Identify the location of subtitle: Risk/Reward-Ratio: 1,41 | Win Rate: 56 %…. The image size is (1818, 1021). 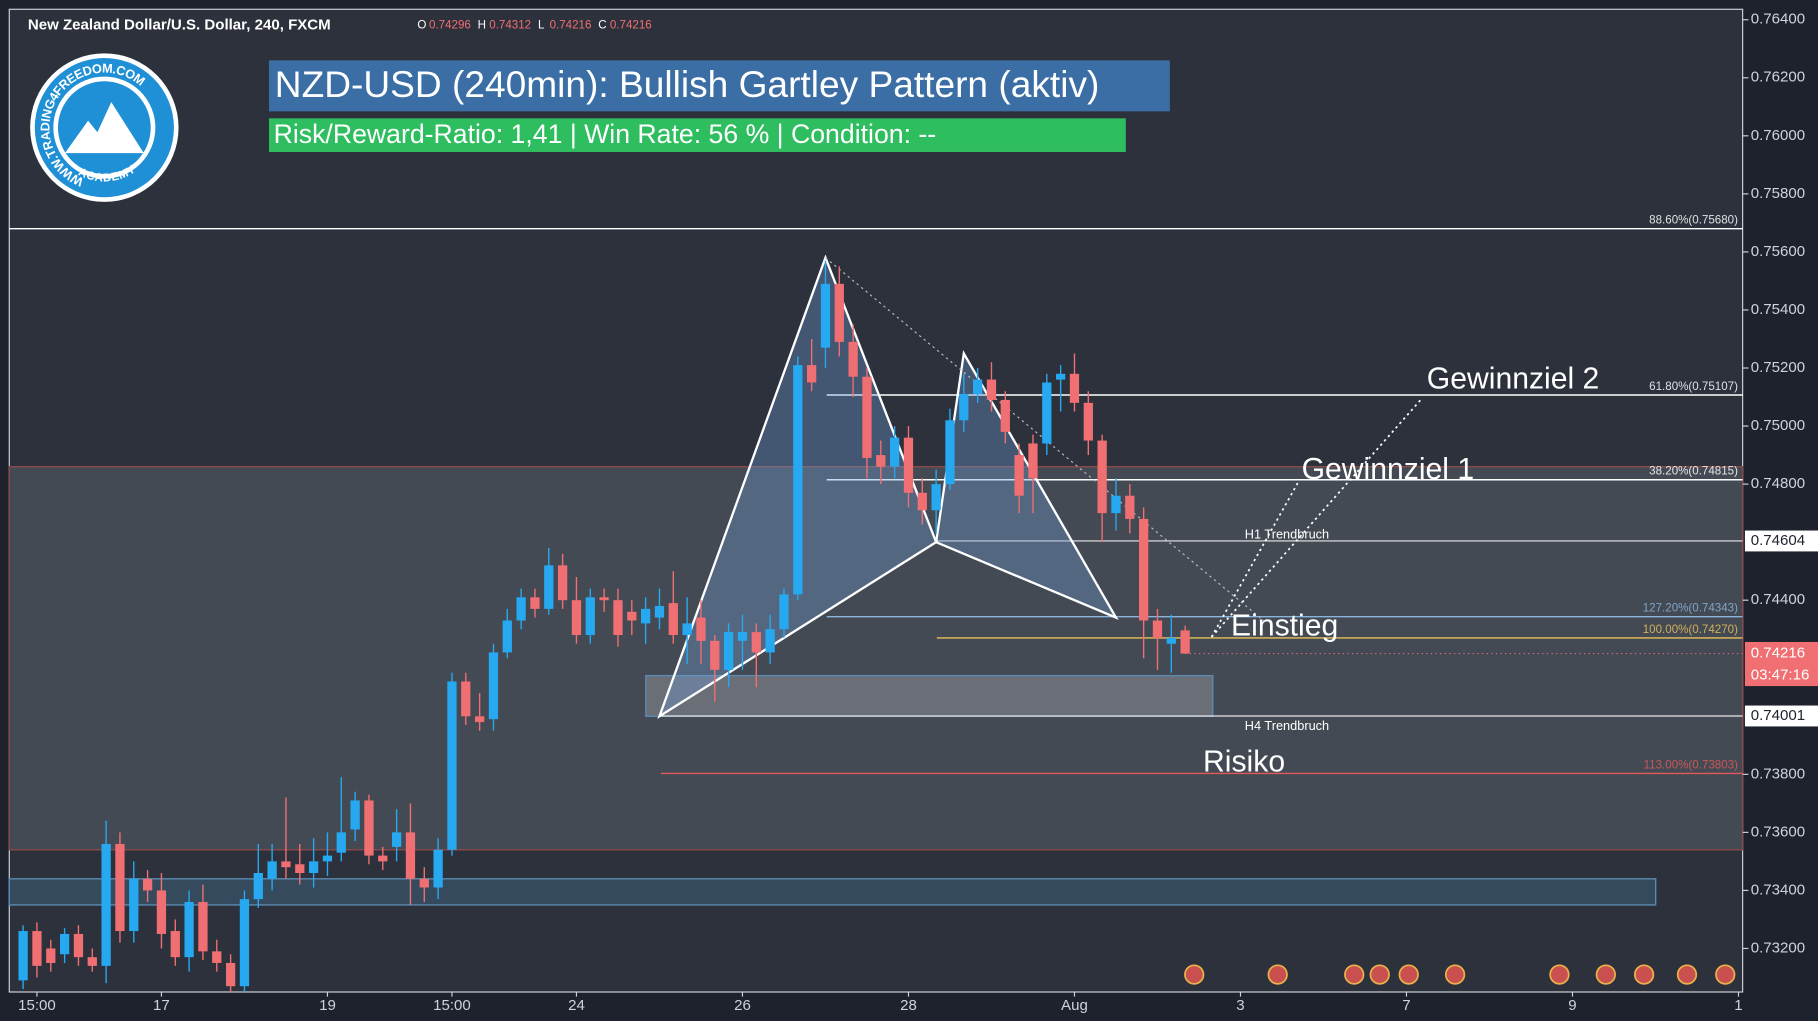
(605, 134).